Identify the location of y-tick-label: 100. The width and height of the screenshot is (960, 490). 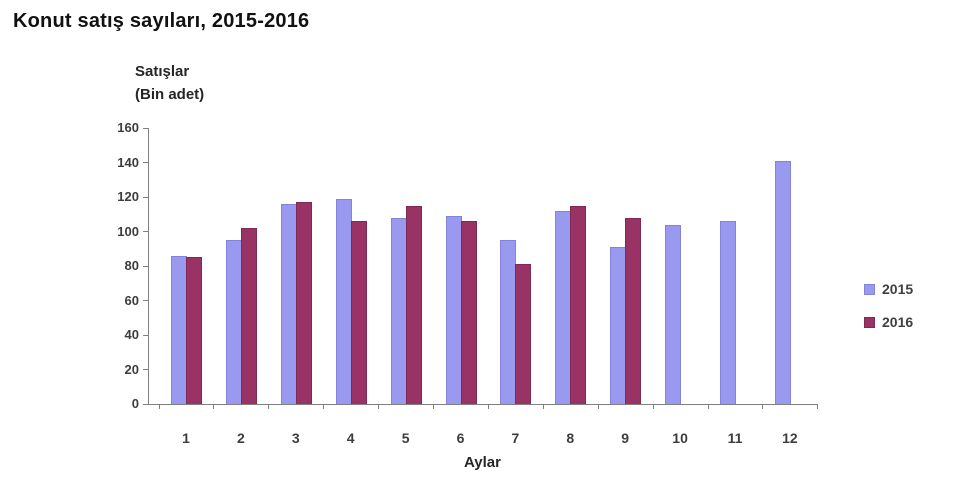
(128, 231).